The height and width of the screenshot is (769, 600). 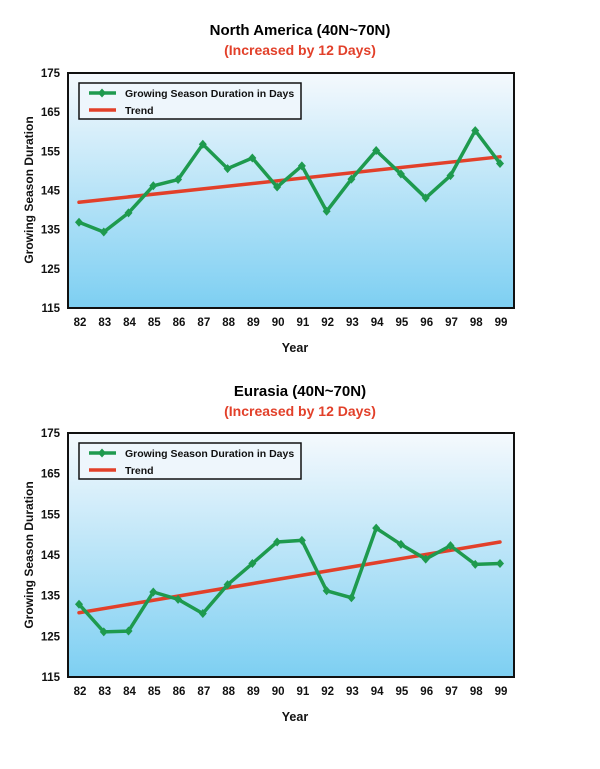 I want to click on chart-title: Eurasia (40N~70N), so click(x=300, y=391).